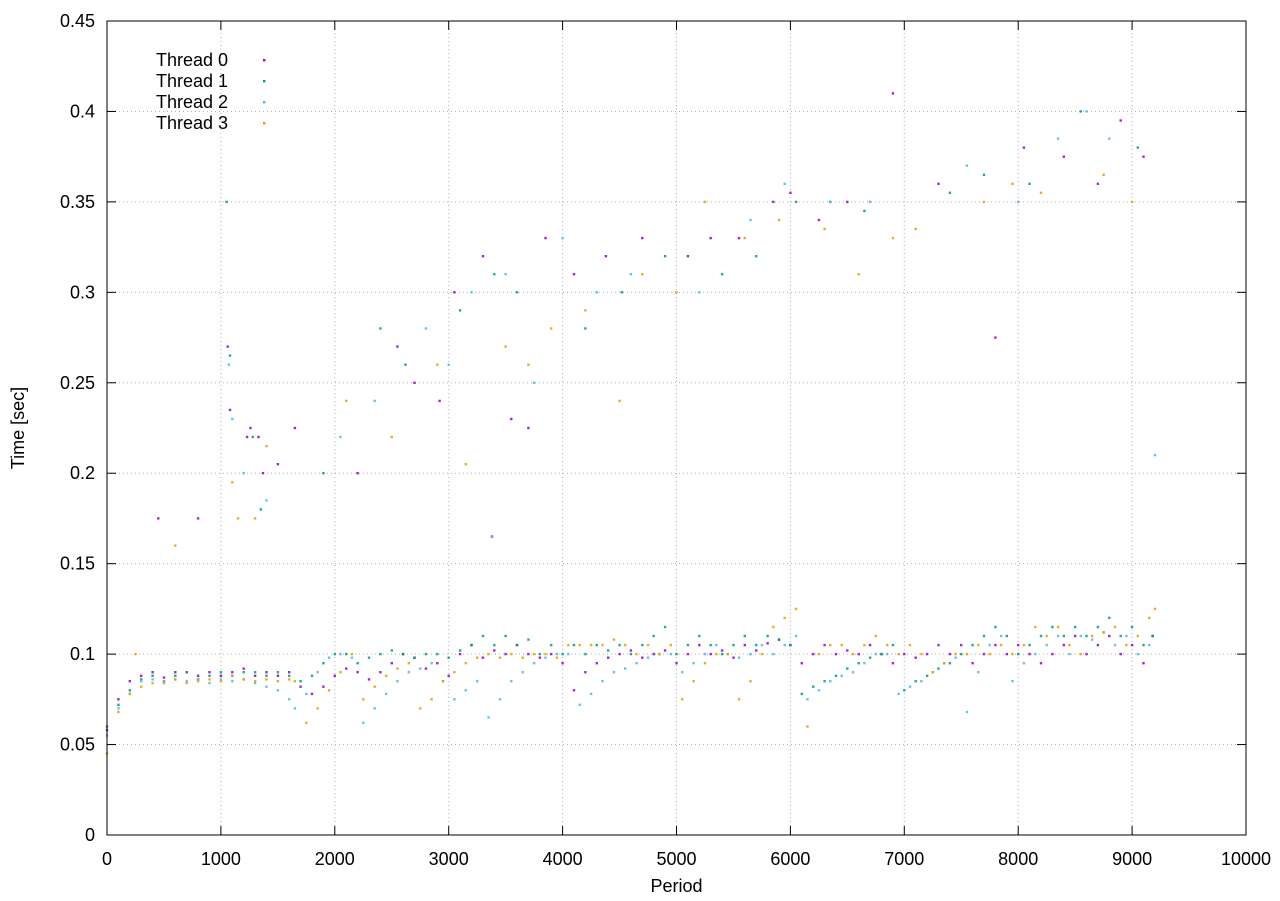  I want to click on legend-label: Thread 0, so click(192, 60).